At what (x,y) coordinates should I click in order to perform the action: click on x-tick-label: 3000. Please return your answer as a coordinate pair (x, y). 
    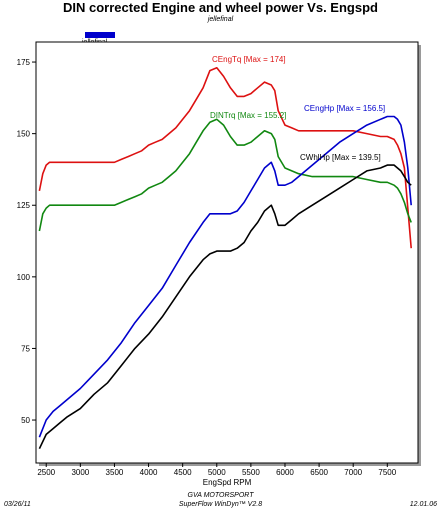
    Looking at the image, I should click on (80, 472).